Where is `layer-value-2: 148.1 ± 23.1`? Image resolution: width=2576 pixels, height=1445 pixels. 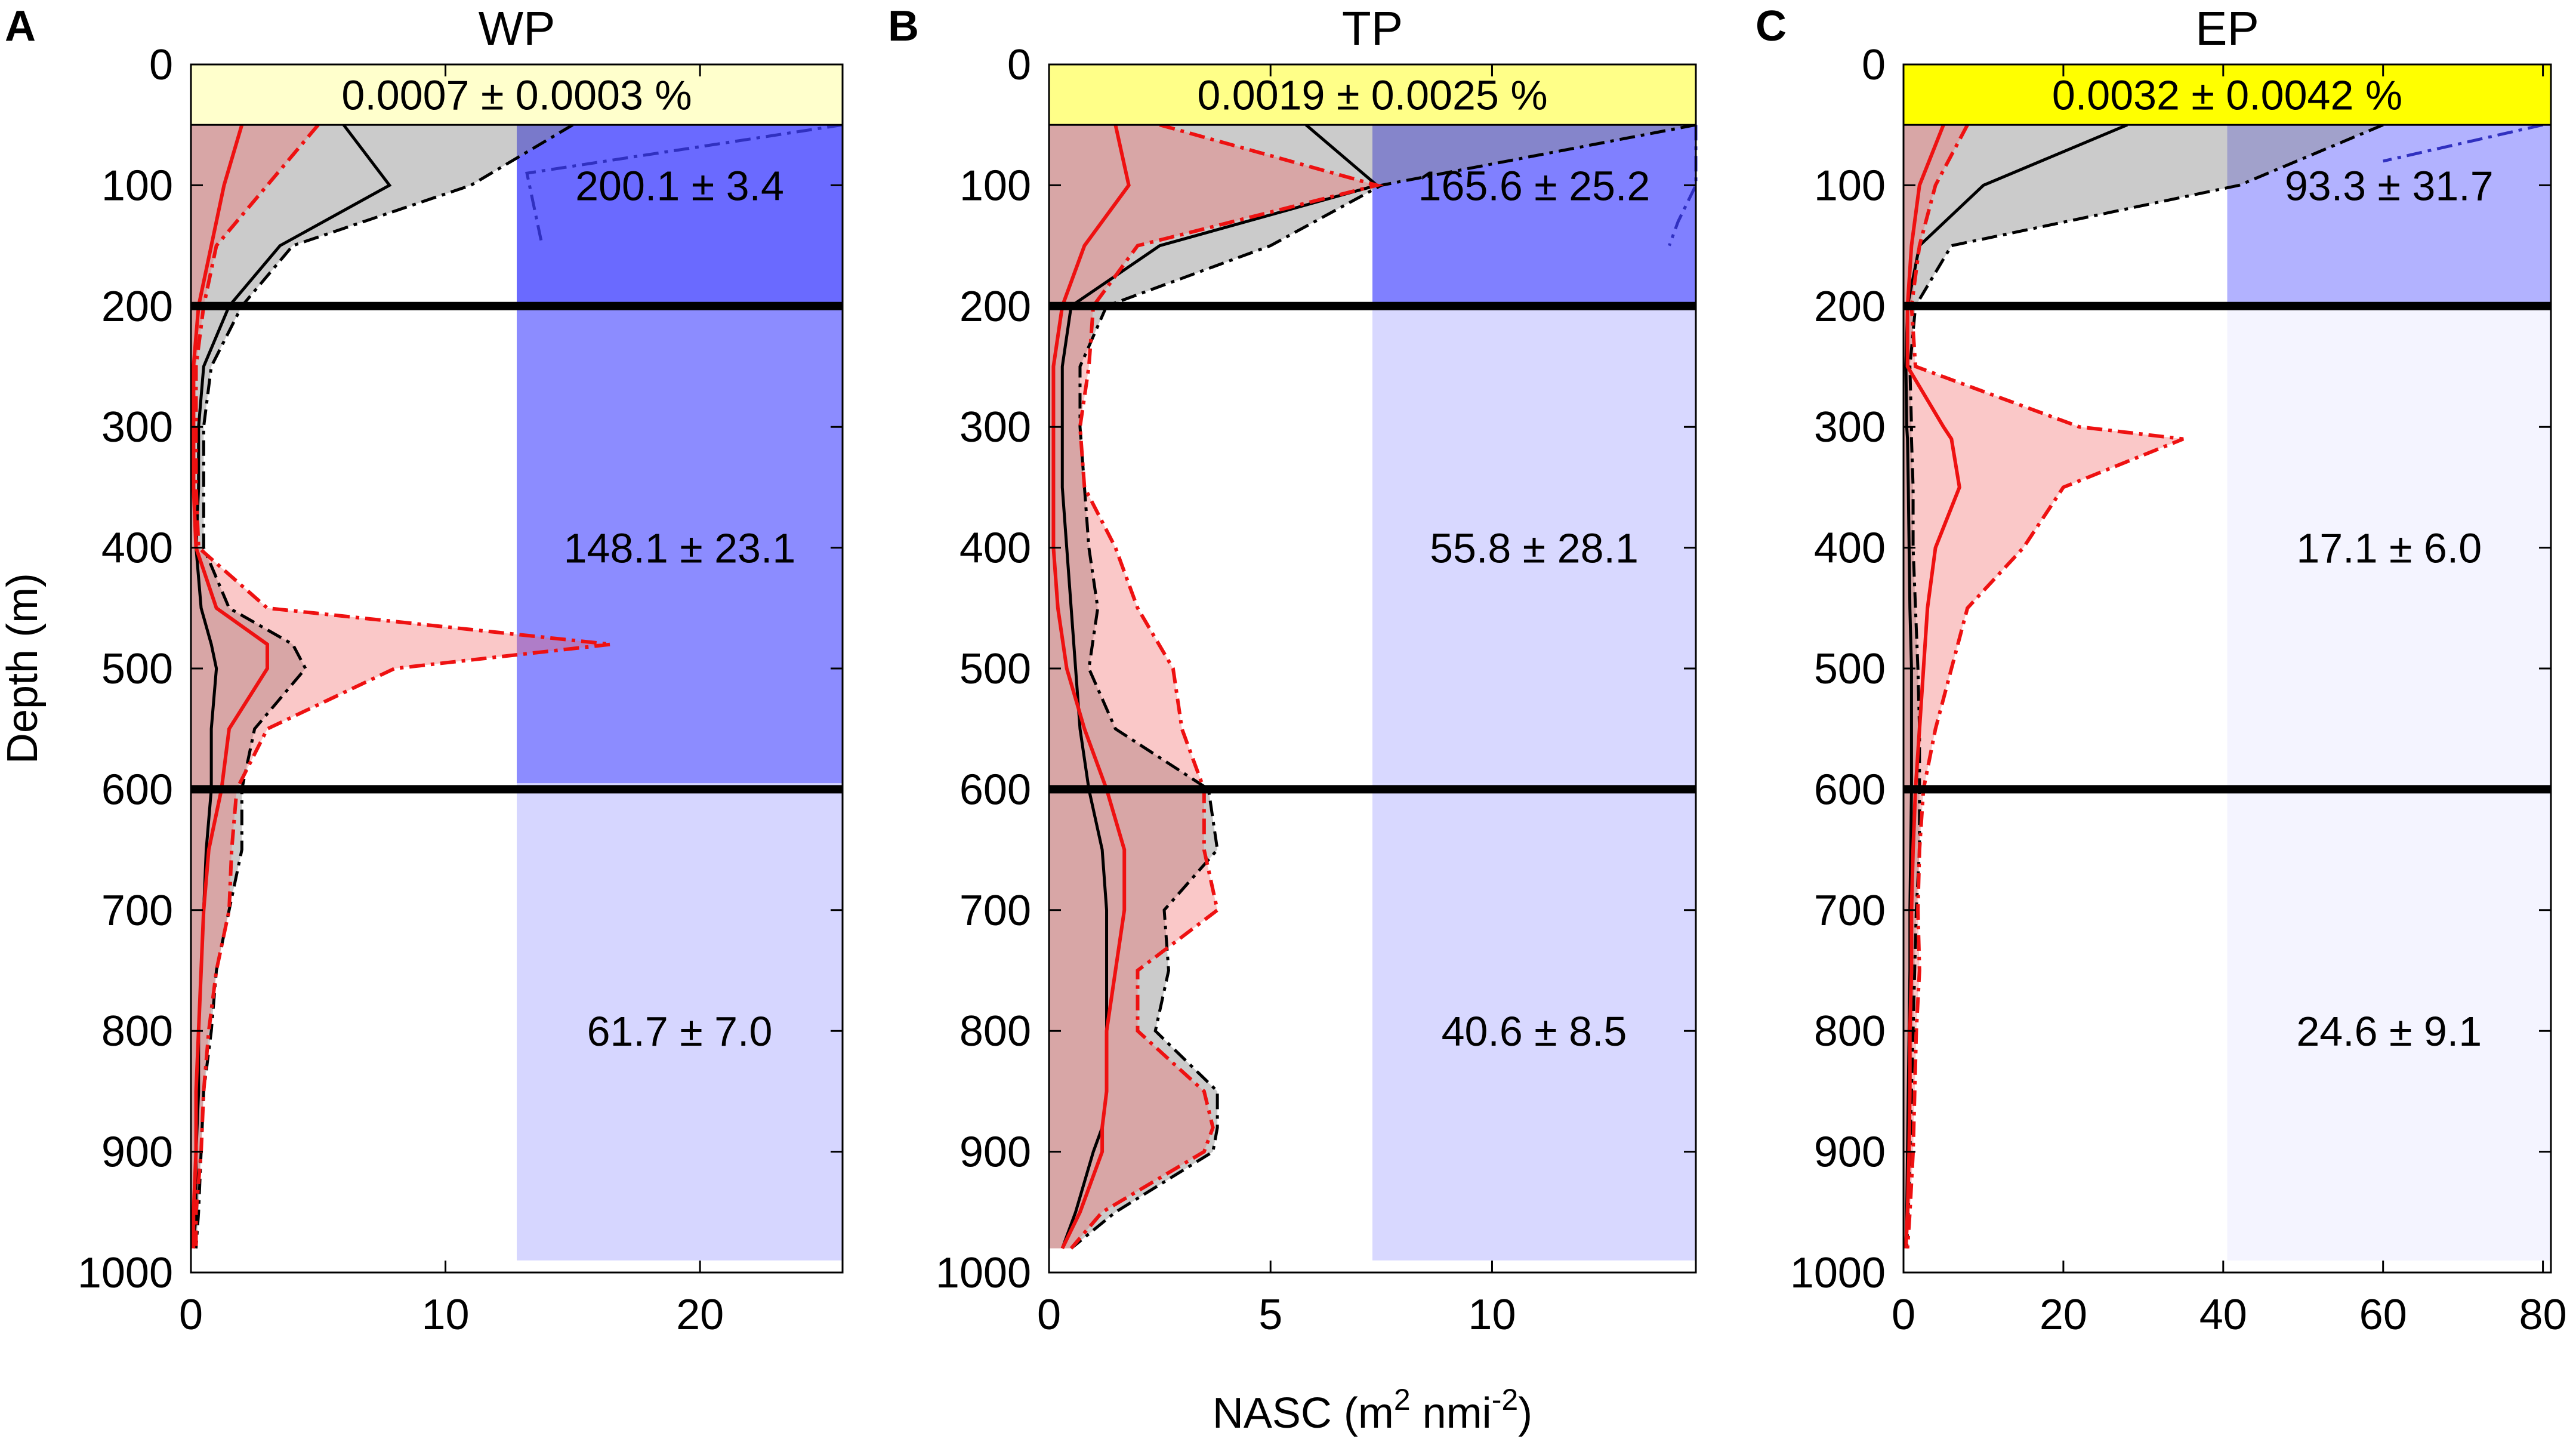
layer-value-2: 148.1 ± 23.1 is located at coordinates (680, 548).